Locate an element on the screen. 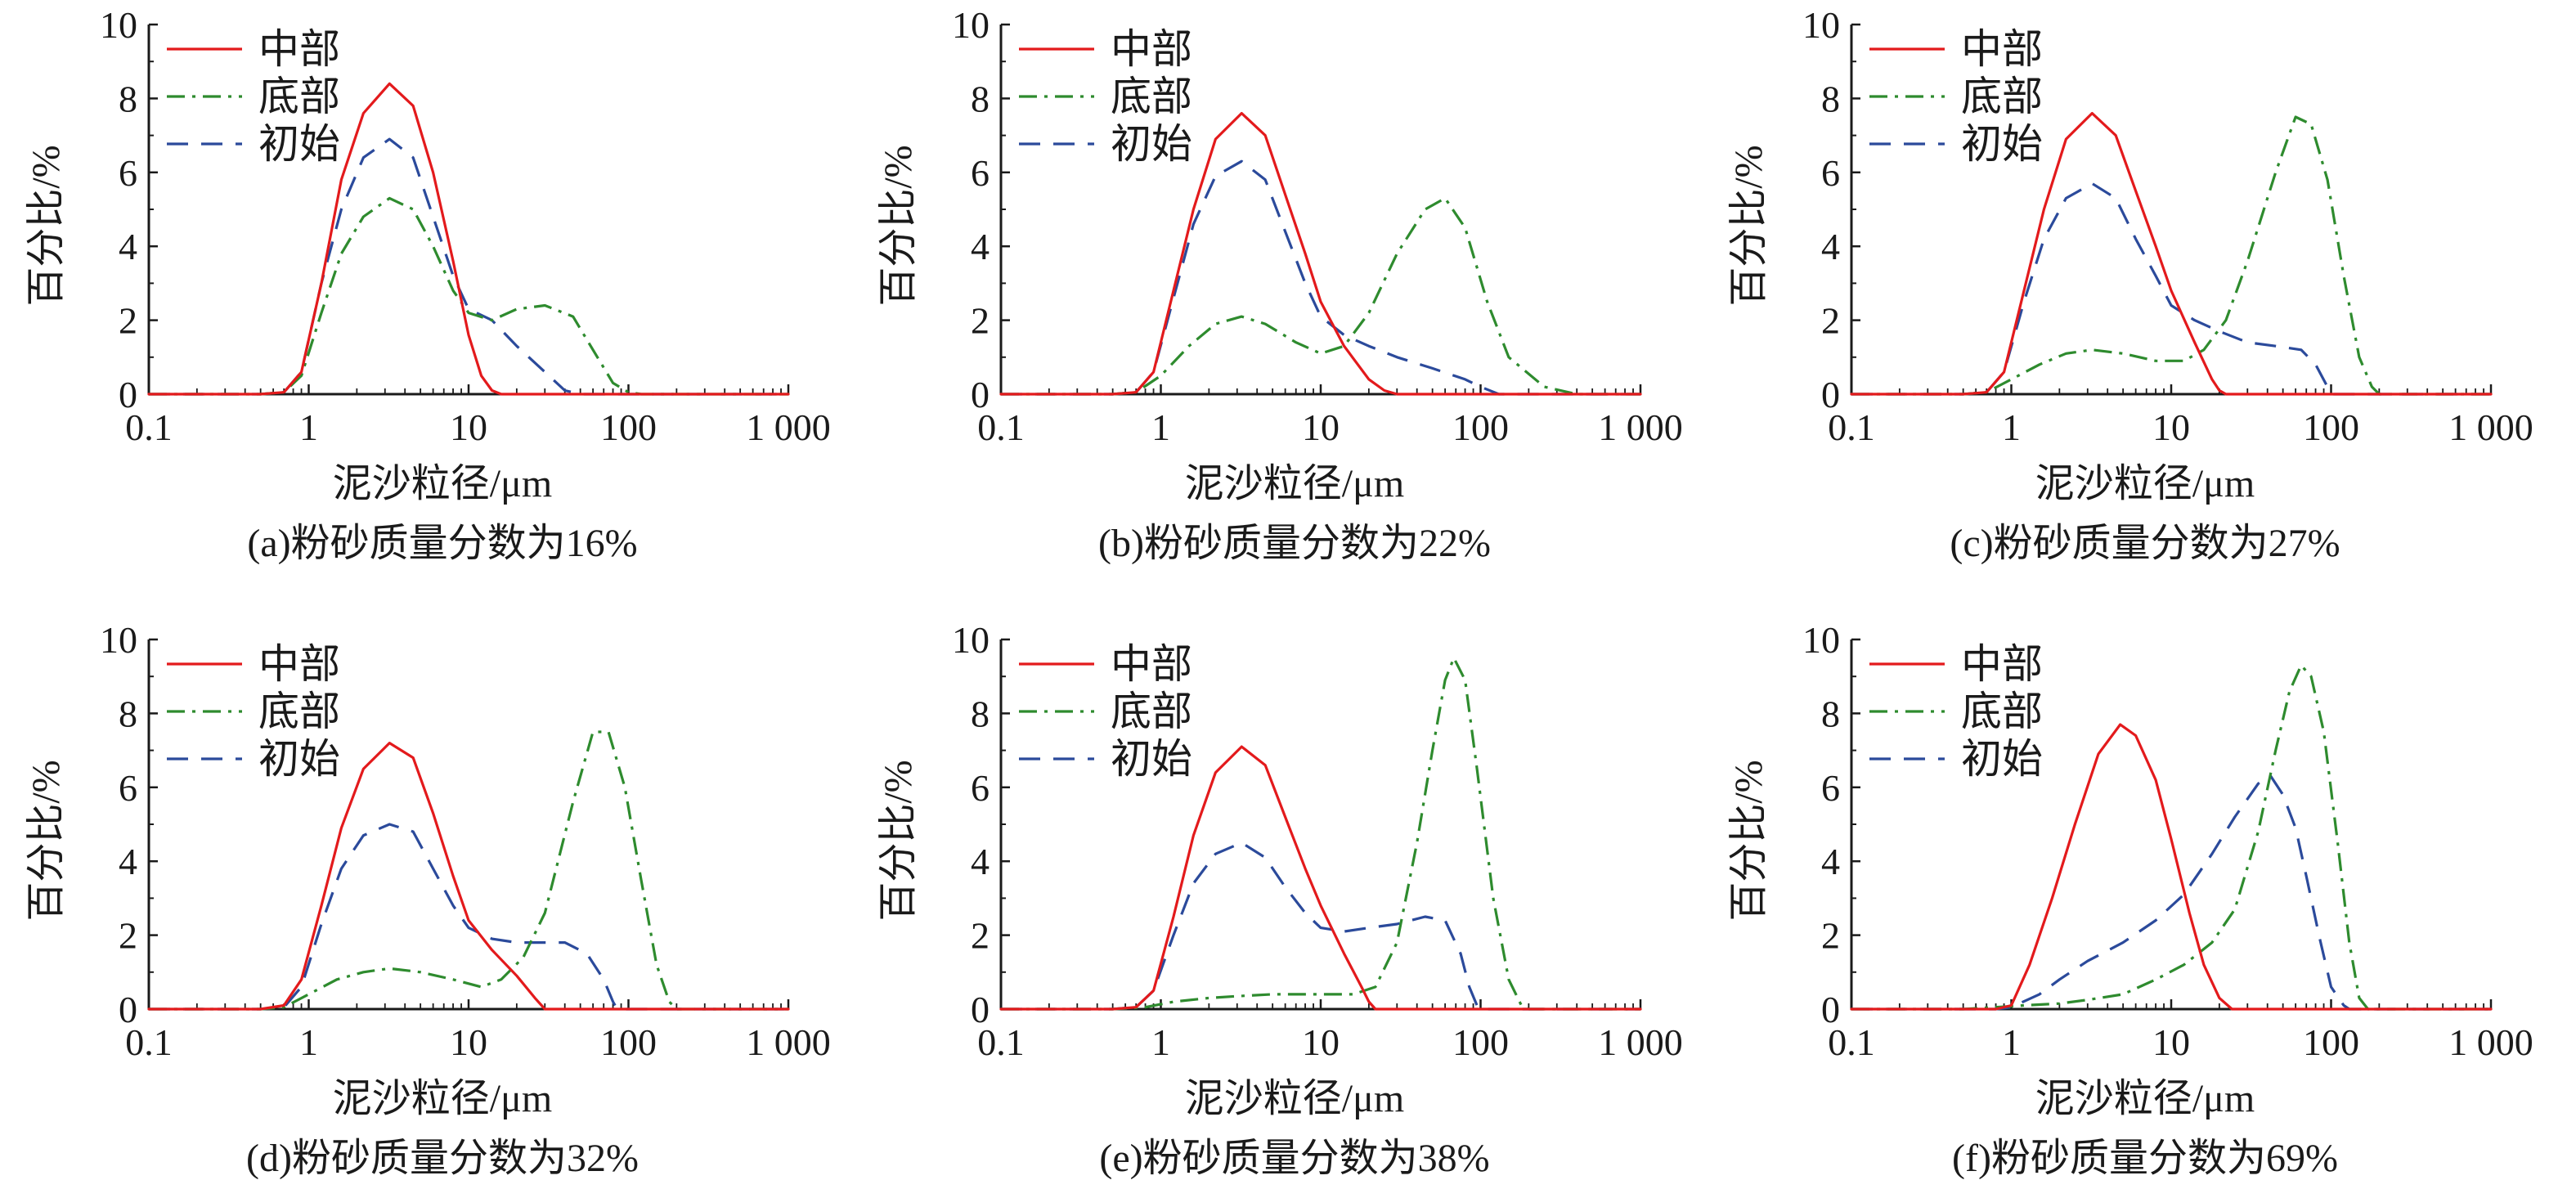  panel-caption: (c)粉砂质量分数为27% is located at coordinates (2145, 543).